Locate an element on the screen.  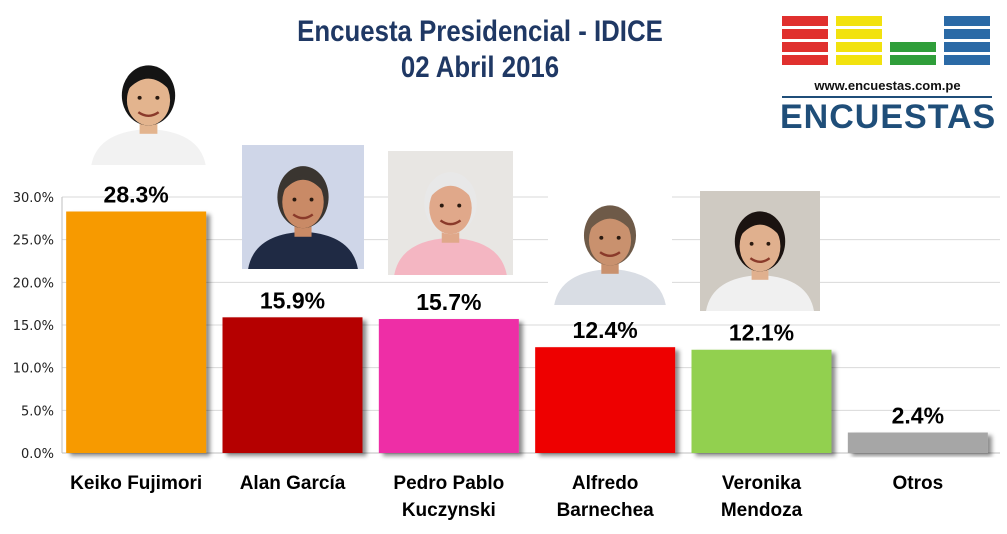
category-label-line: Pedro Pablo is located at coordinates (449, 483).